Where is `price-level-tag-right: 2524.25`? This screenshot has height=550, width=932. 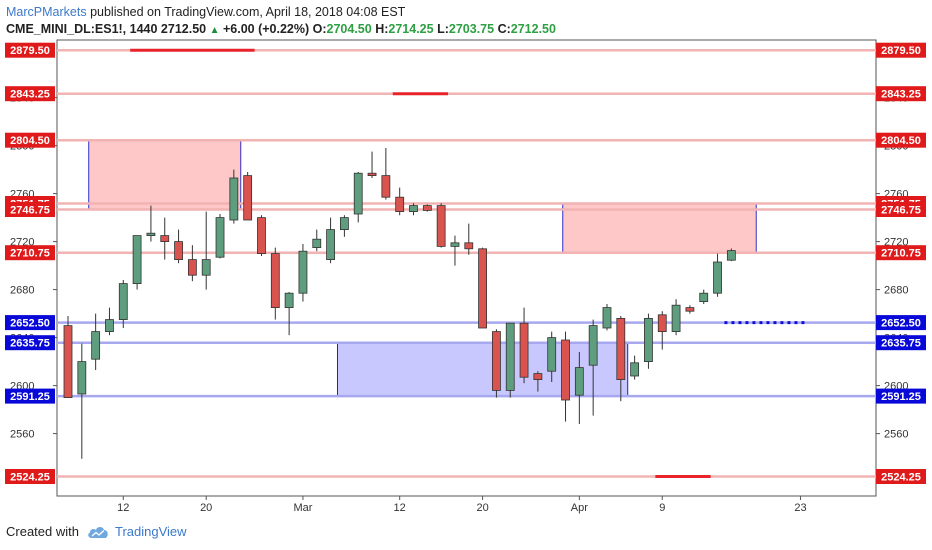 price-level-tag-right: 2524.25 is located at coordinates (901, 476).